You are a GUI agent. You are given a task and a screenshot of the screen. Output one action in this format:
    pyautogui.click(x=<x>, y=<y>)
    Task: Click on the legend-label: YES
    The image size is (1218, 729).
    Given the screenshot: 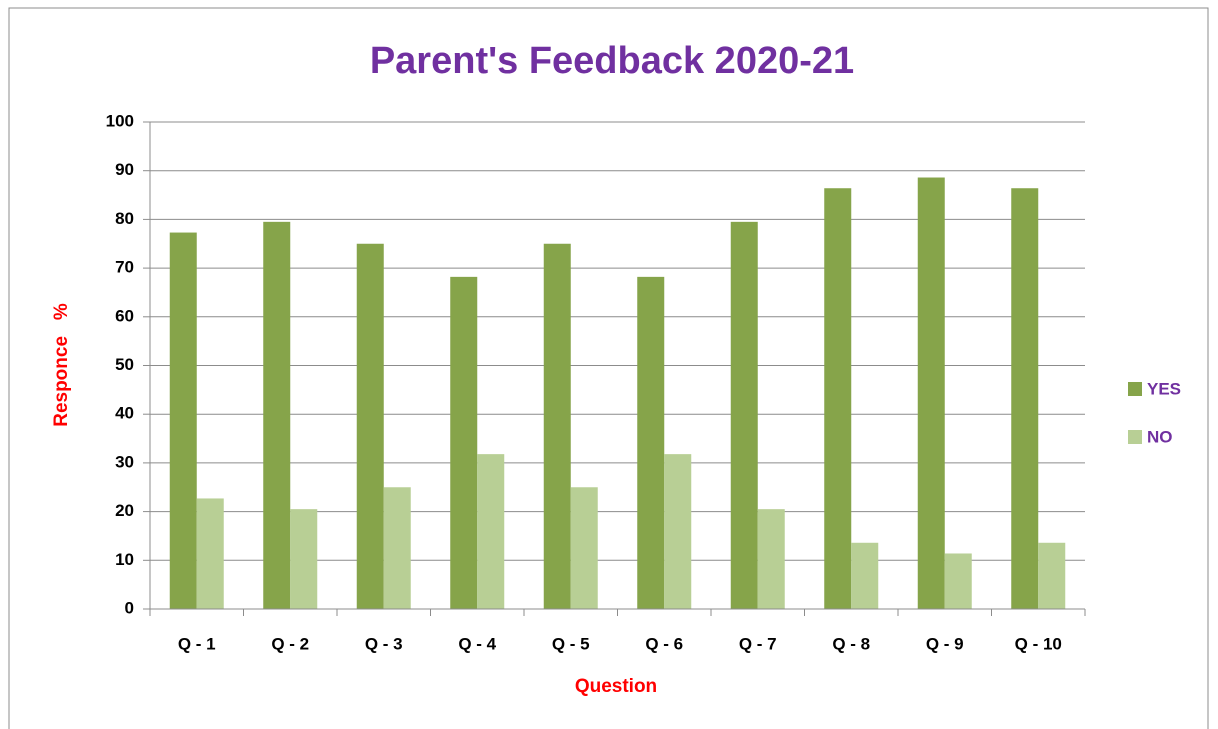 What is the action you would take?
    pyautogui.click(x=1164, y=388)
    